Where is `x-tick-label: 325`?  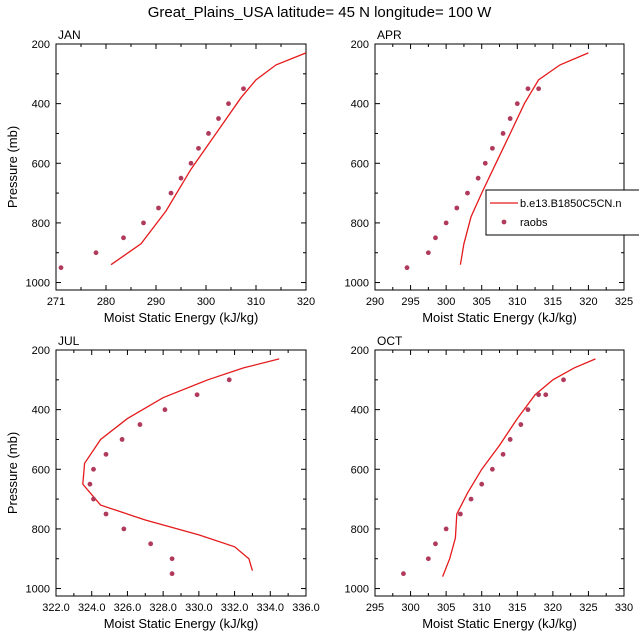 x-tick-label: 325 is located at coordinates (624, 302).